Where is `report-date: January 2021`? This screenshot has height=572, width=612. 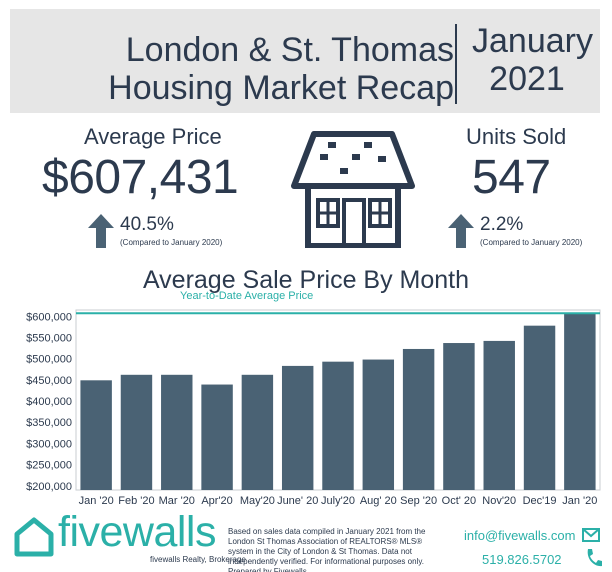 report-date: January 2021 is located at coordinates (532, 60).